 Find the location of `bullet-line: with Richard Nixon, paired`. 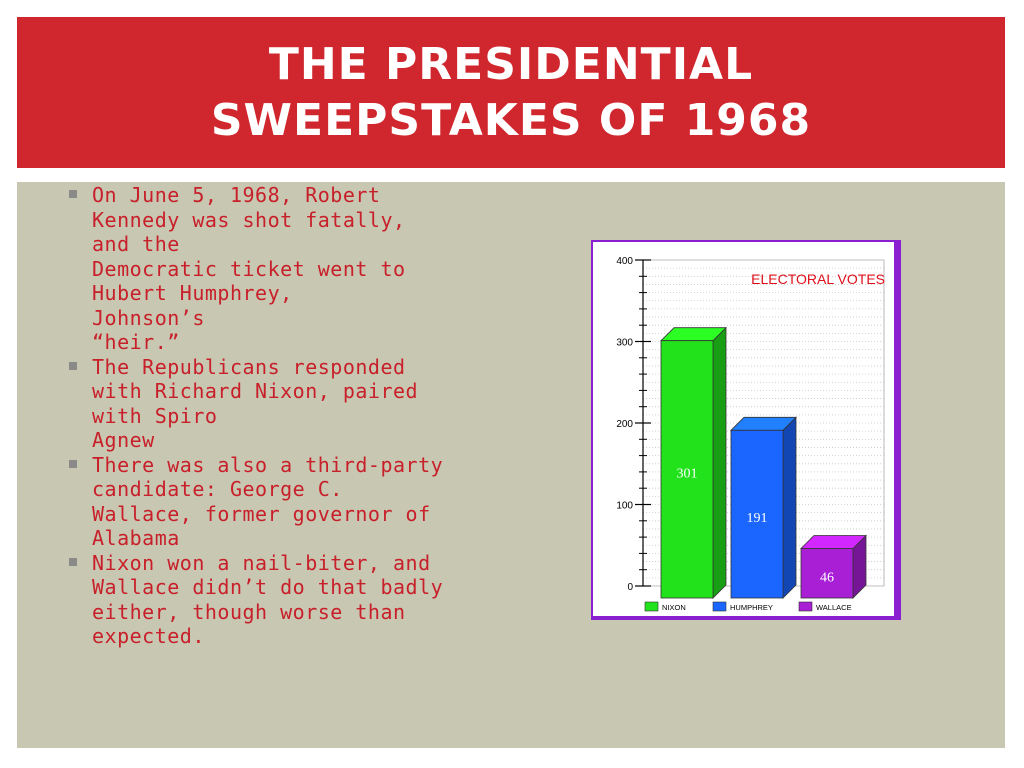

bullet-line: with Richard Nixon, paired is located at coordinates (255, 391).